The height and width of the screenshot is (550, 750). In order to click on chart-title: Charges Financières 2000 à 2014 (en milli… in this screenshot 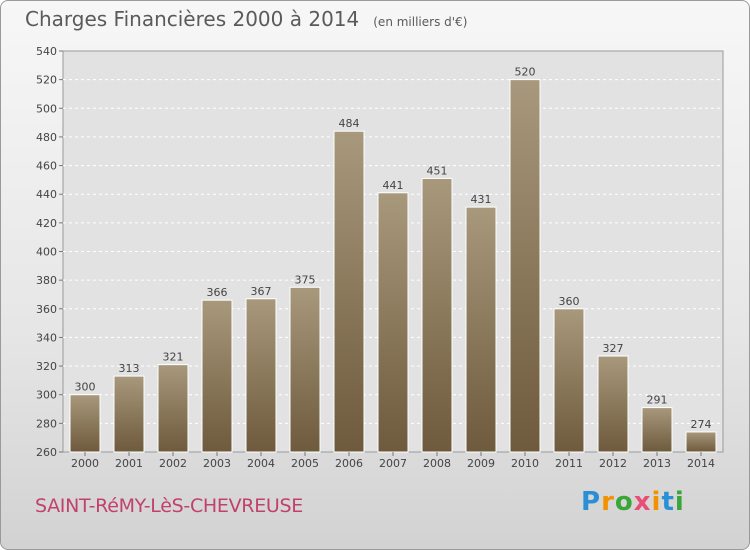, I will do `click(246, 19)`.